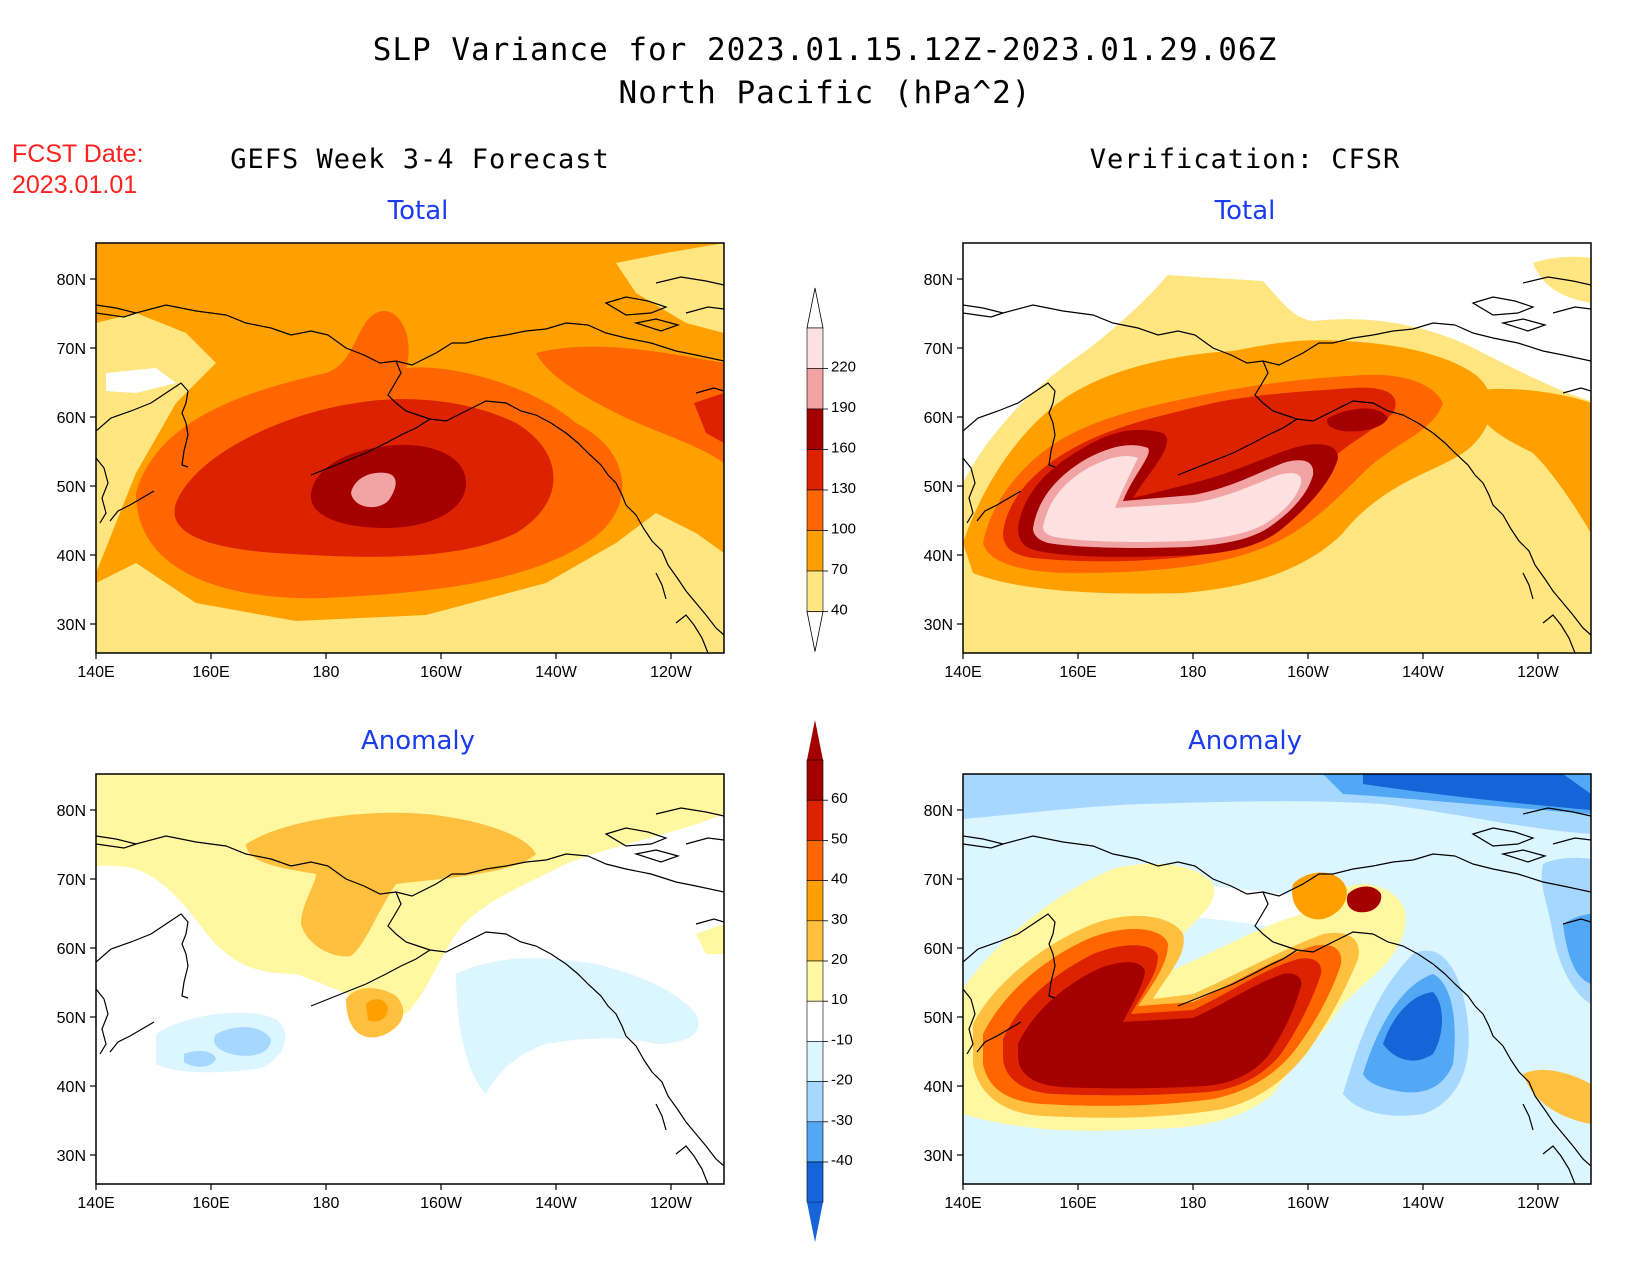 The image size is (1650, 1275). What do you see at coordinates (1245, 211) in the screenshot?
I see `panel-label-total-right: Total` at bounding box center [1245, 211].